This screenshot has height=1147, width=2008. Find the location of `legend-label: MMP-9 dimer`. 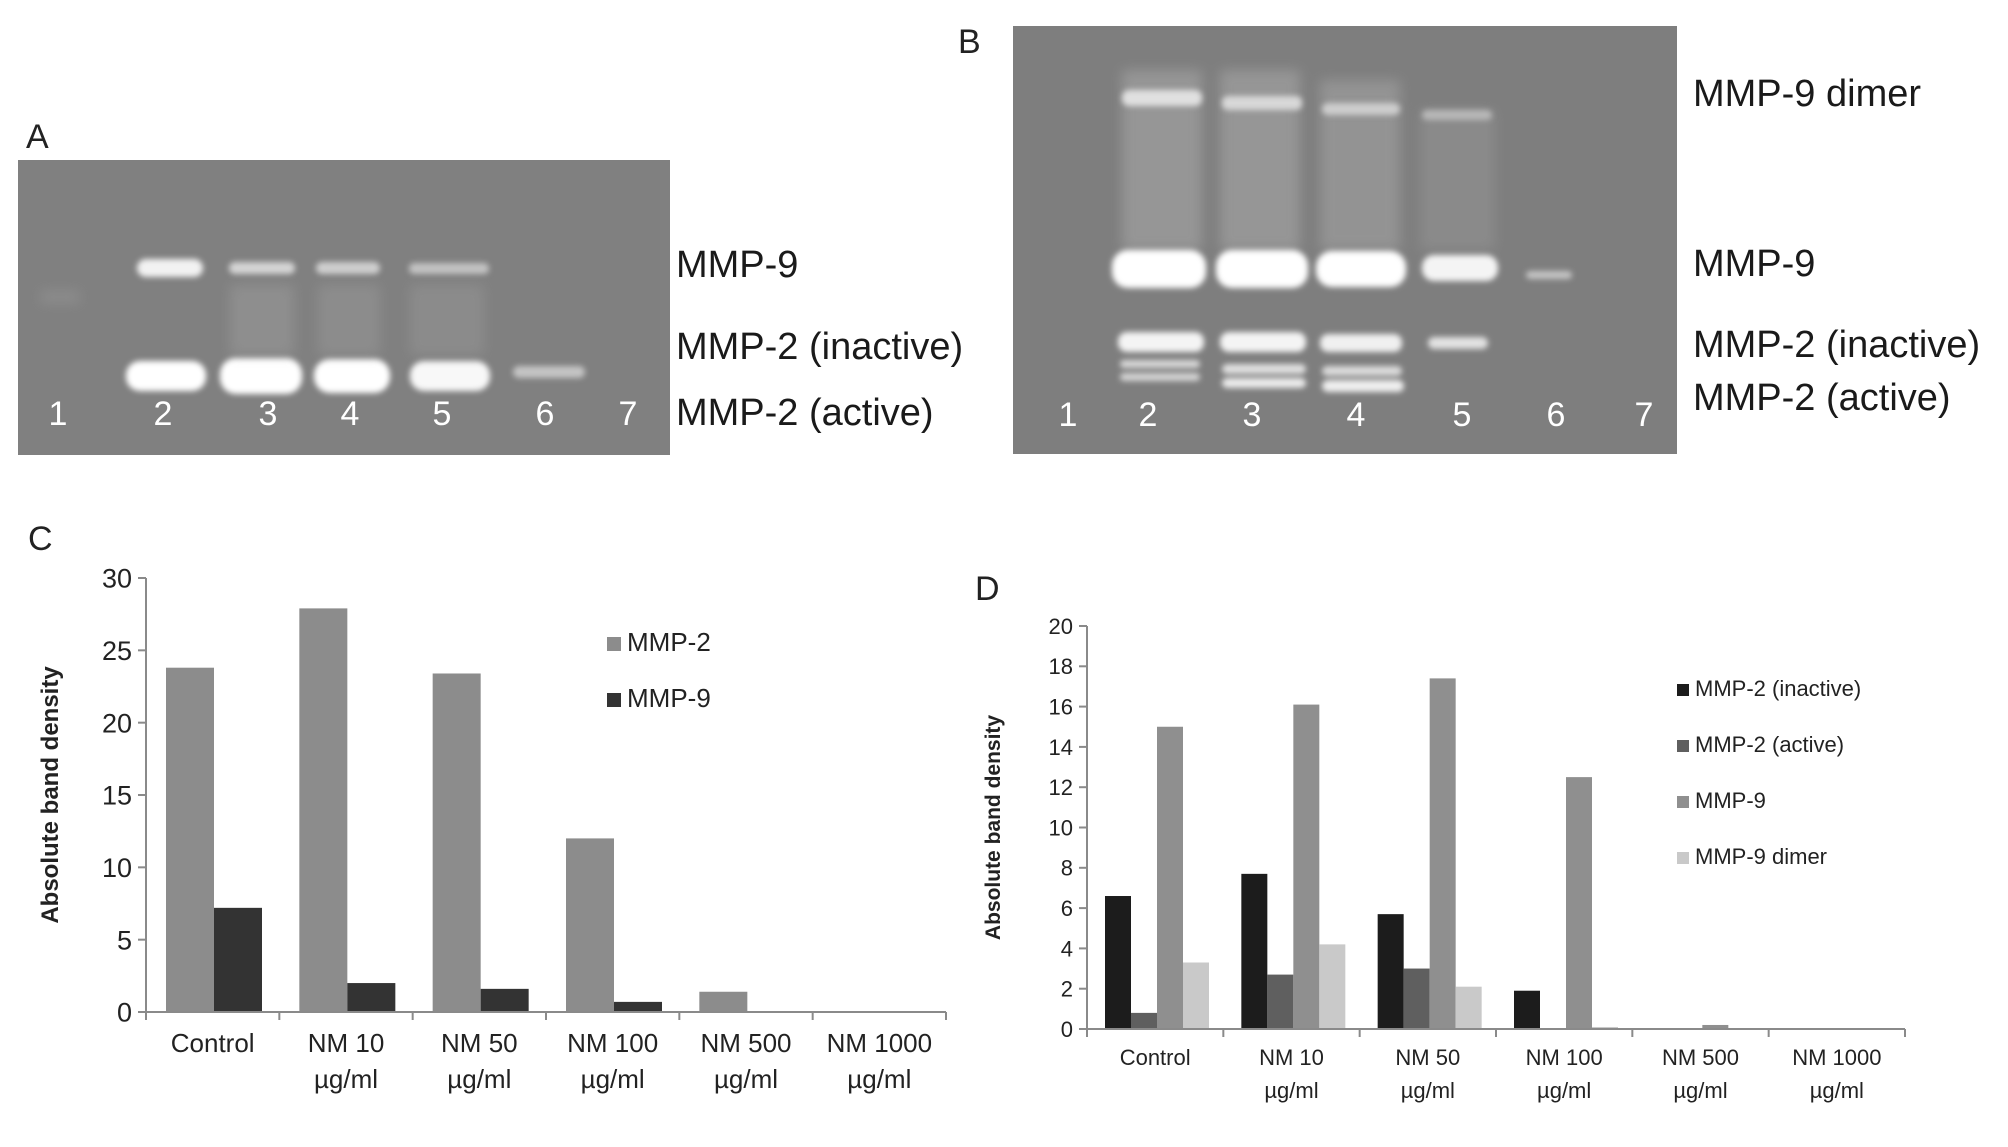

legend-label: MMP-9 dimer is located at coordinates (1761, 856).